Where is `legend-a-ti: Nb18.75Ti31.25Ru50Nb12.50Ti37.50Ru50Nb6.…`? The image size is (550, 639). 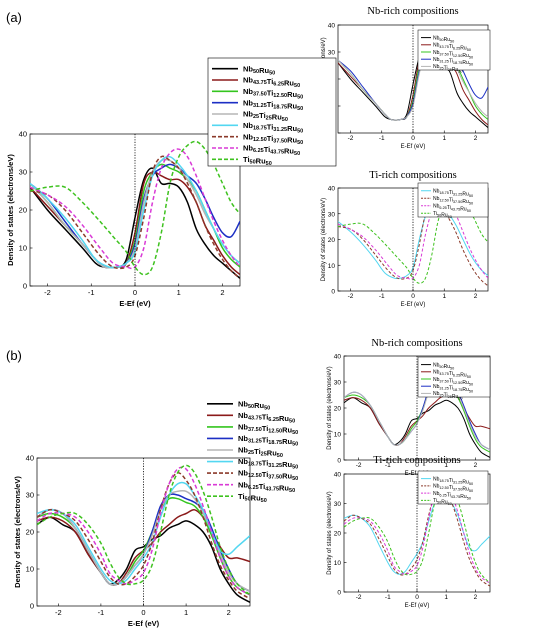
legend-a-ti: Nb18.75Ti31.25Ru50Nb12.50Ti37.50Ru50Nb6.… is located at coordinates (453, 200).